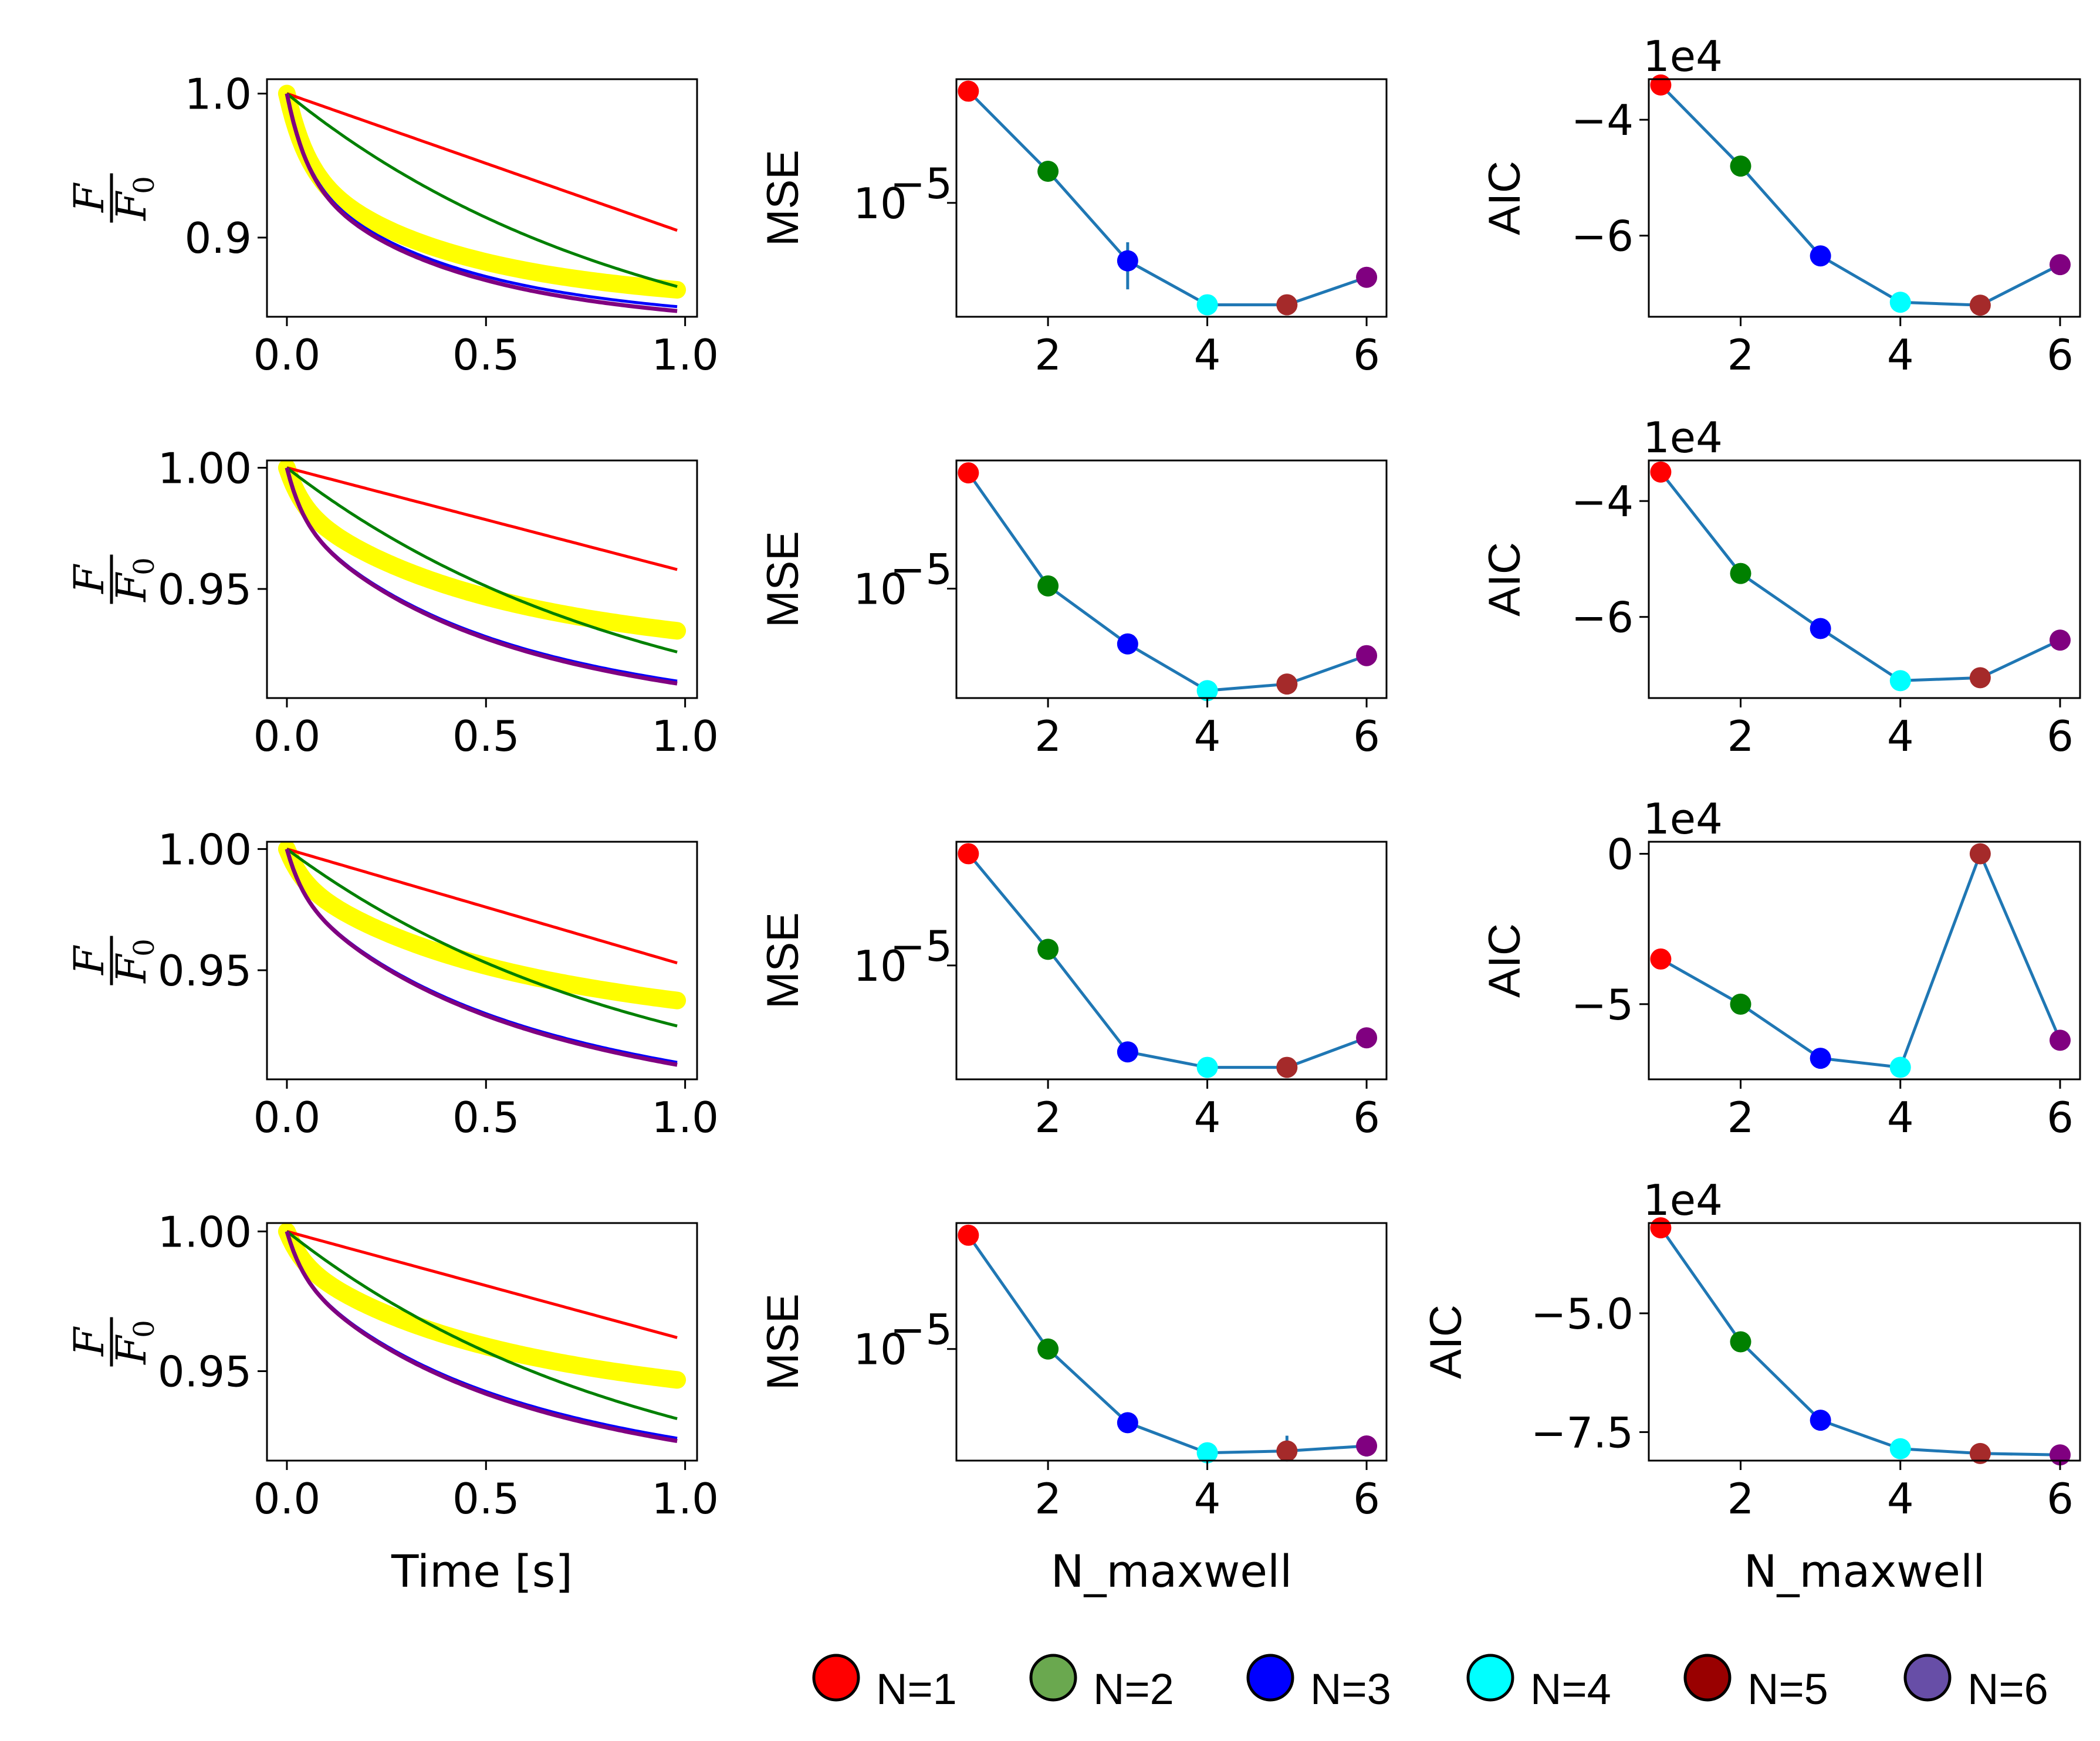 This screenshot has width=2100, height=1741. I want to click on y-tick-label: −5, so click(1602, 1004).